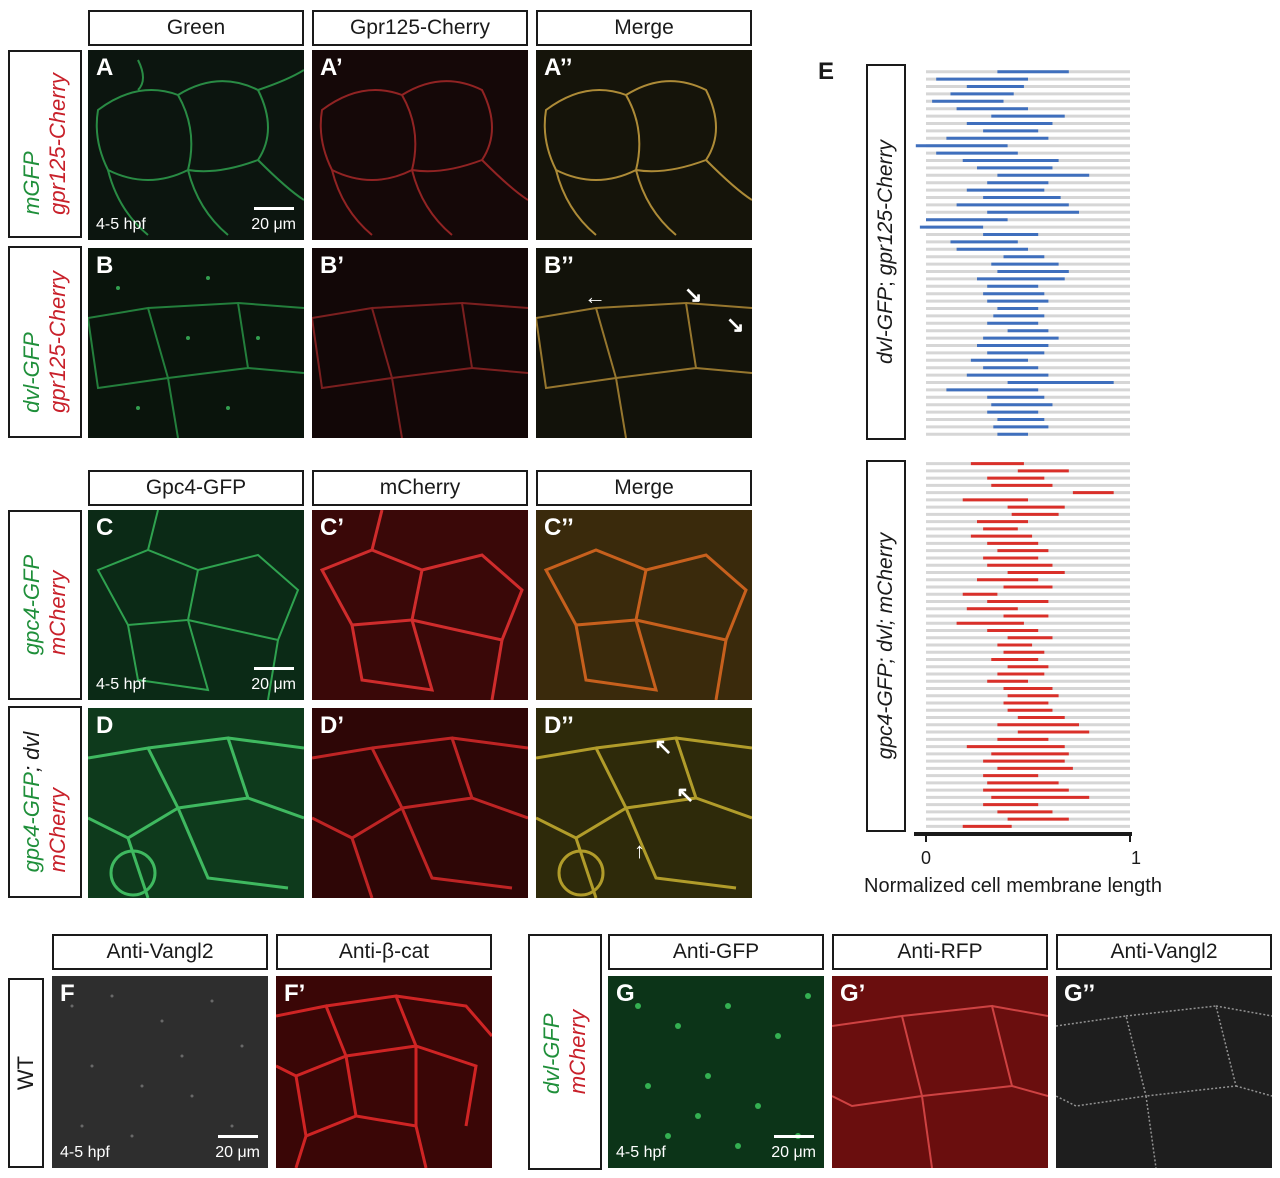 Image resolution: width=1280 pixels, height=1178 pixels. Describe the element at coordinates (644, 488) in the screenshot. I see `header-merge-2: Merge` at that location.